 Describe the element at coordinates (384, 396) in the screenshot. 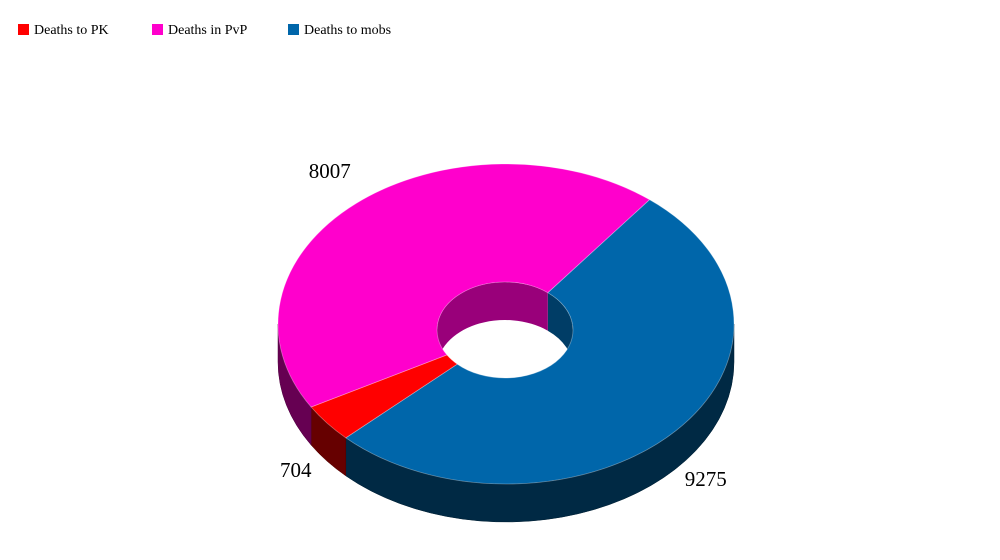

I see `donut-slice` at that location.